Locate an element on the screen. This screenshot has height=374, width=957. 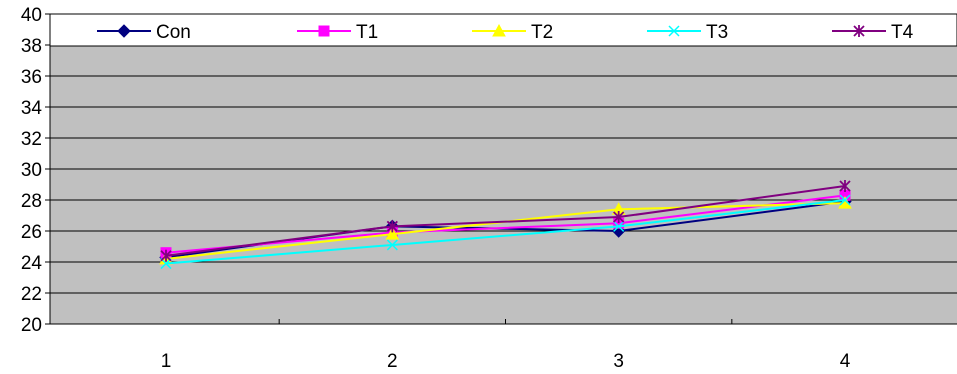
y-tick-label: 20 is located at coordinates (31, 325).